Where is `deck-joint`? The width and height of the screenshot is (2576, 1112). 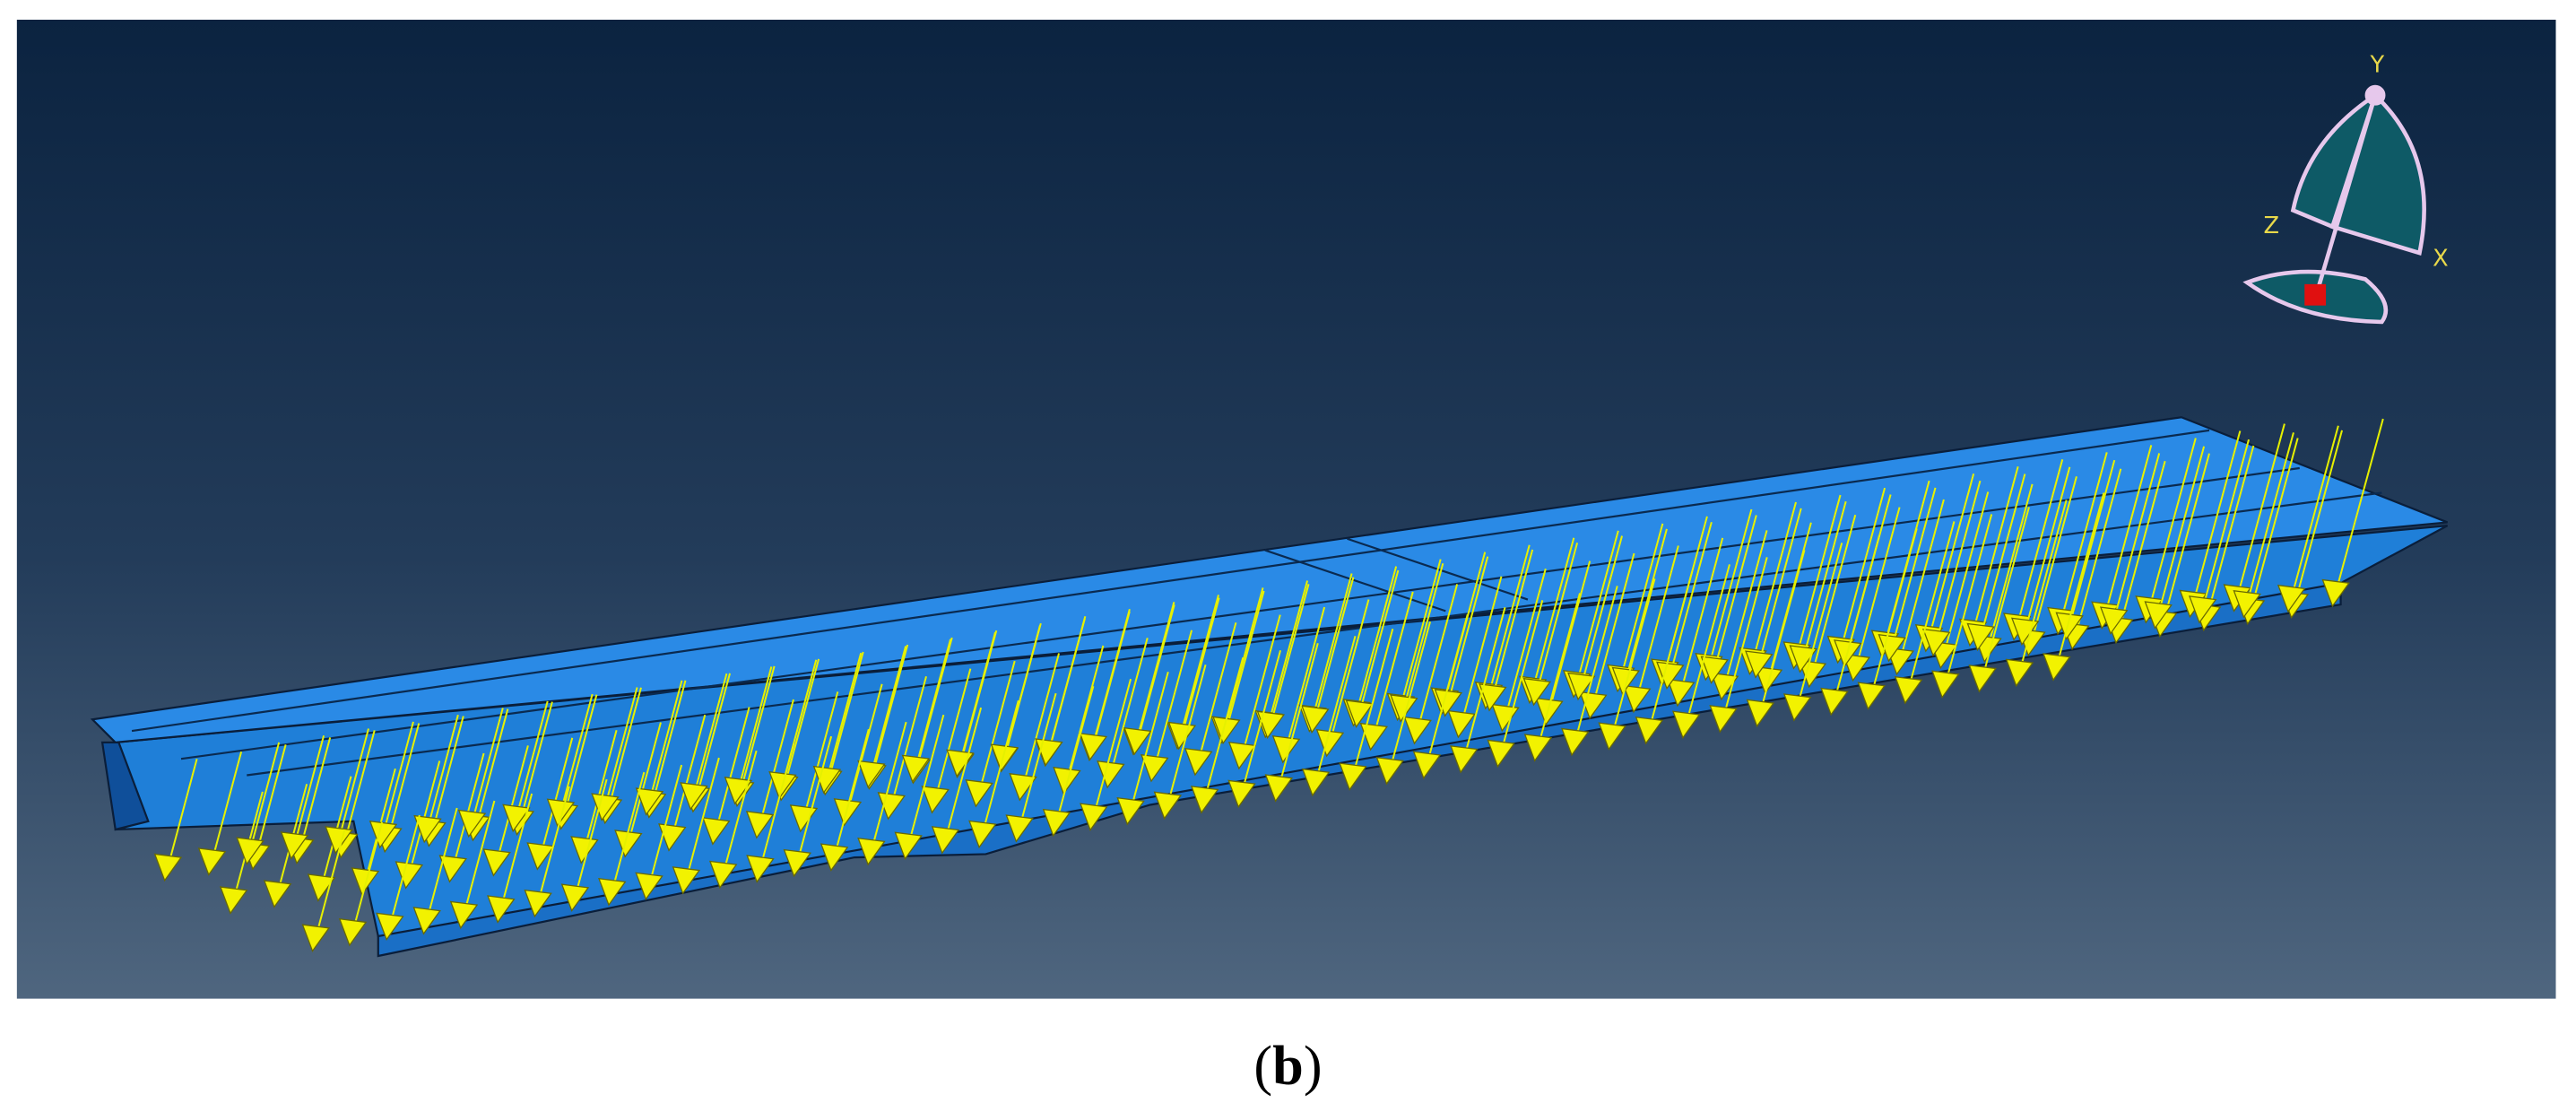
deck-joint is located at coordinates (1355, 580).